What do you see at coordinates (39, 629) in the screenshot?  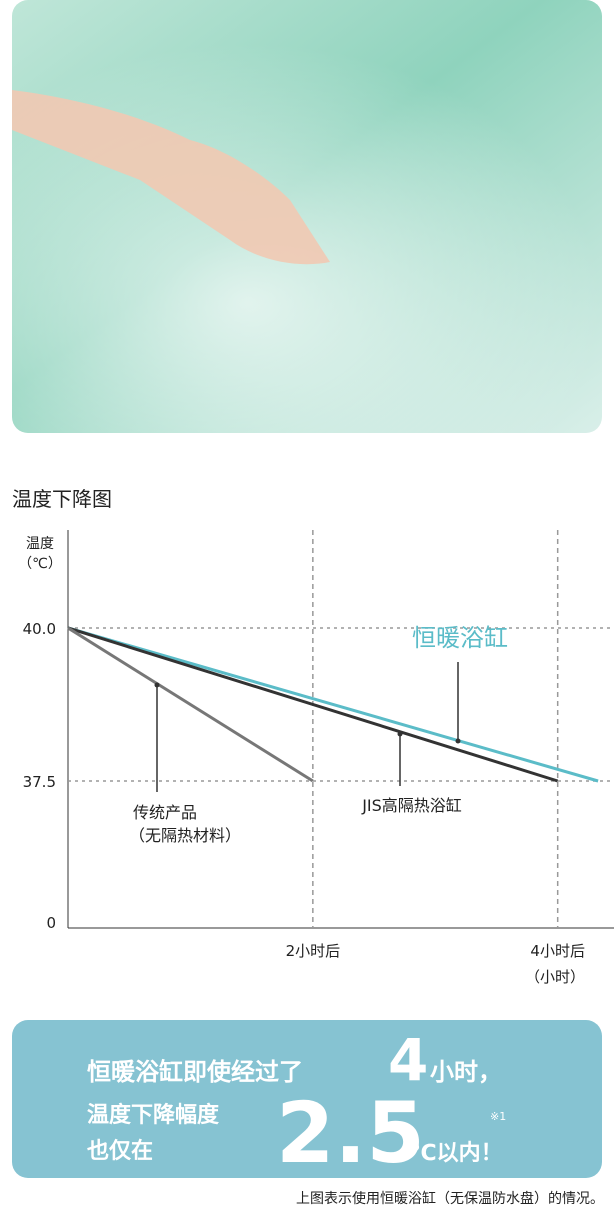 I see `y-tick-label: 40.0` at bounding box center [39, 629].